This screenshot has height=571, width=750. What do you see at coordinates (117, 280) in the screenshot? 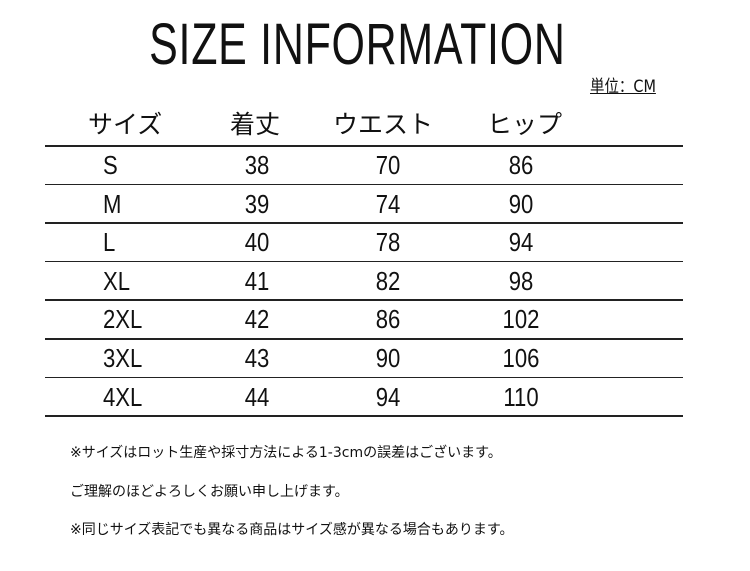
I see `cell-size: XL` at bounding box center [117, 280].